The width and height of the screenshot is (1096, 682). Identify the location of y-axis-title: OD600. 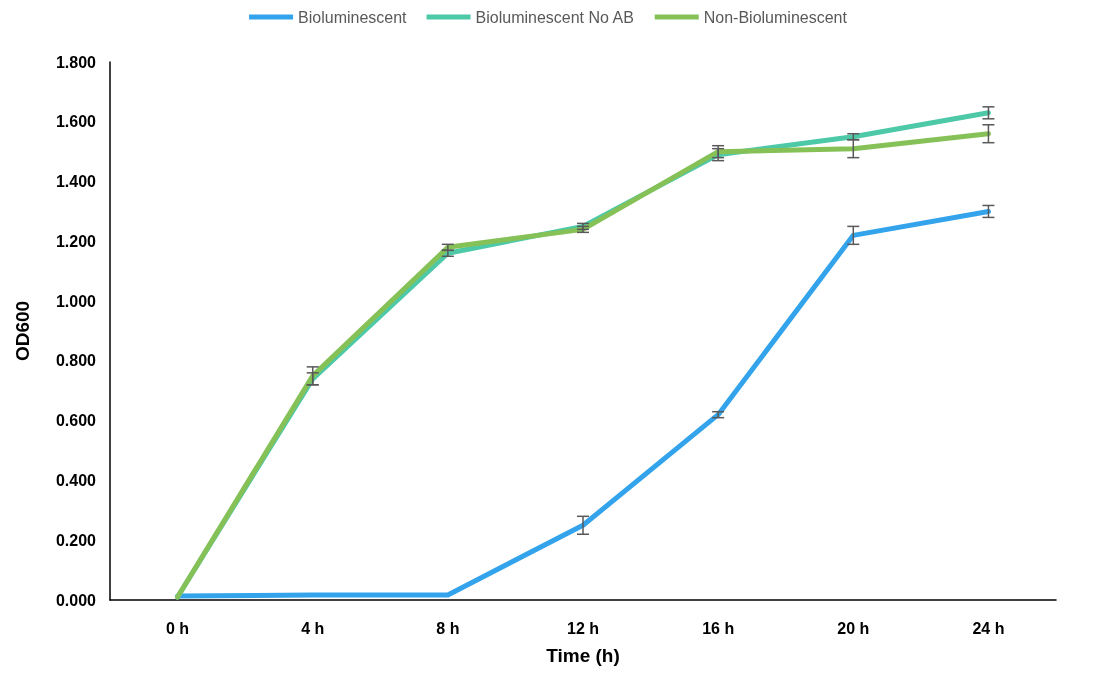
(22, 331).